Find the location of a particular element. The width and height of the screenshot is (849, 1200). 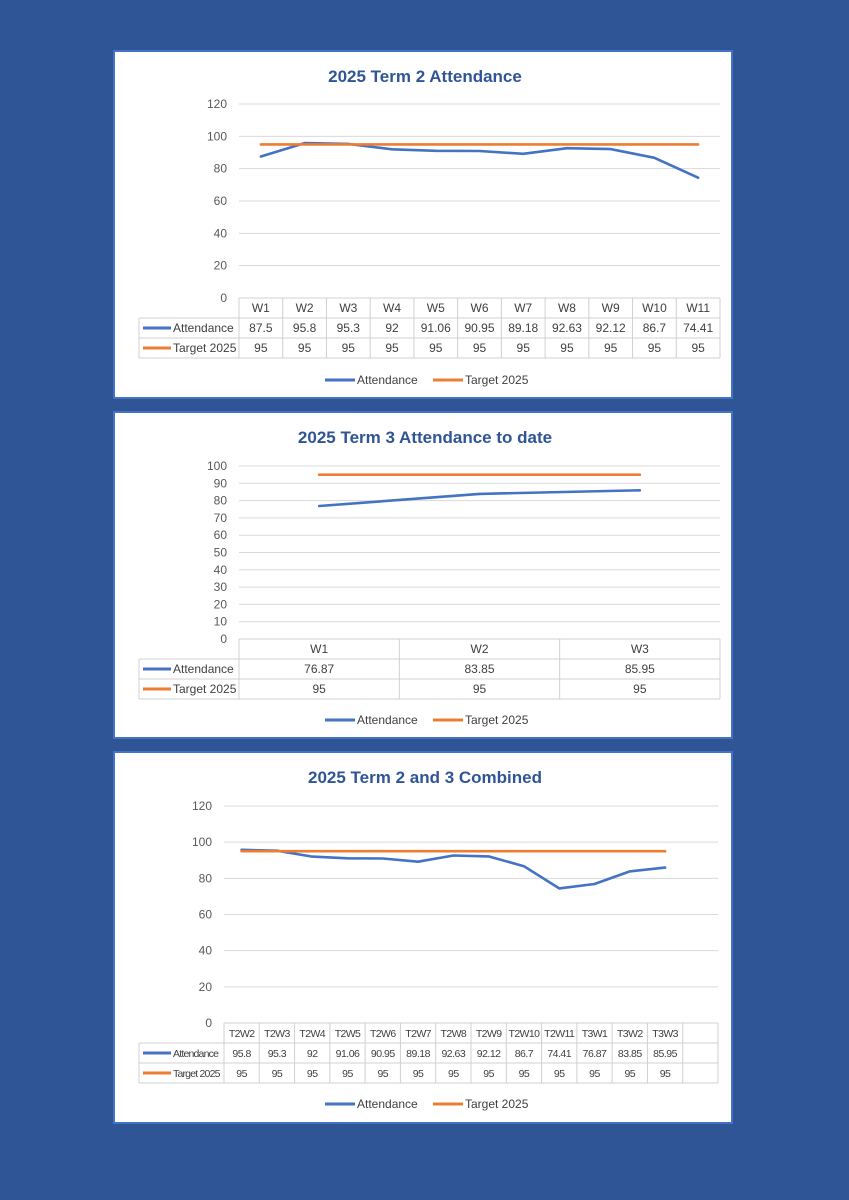

category-label: W9 is located at coordinates (611, 308).